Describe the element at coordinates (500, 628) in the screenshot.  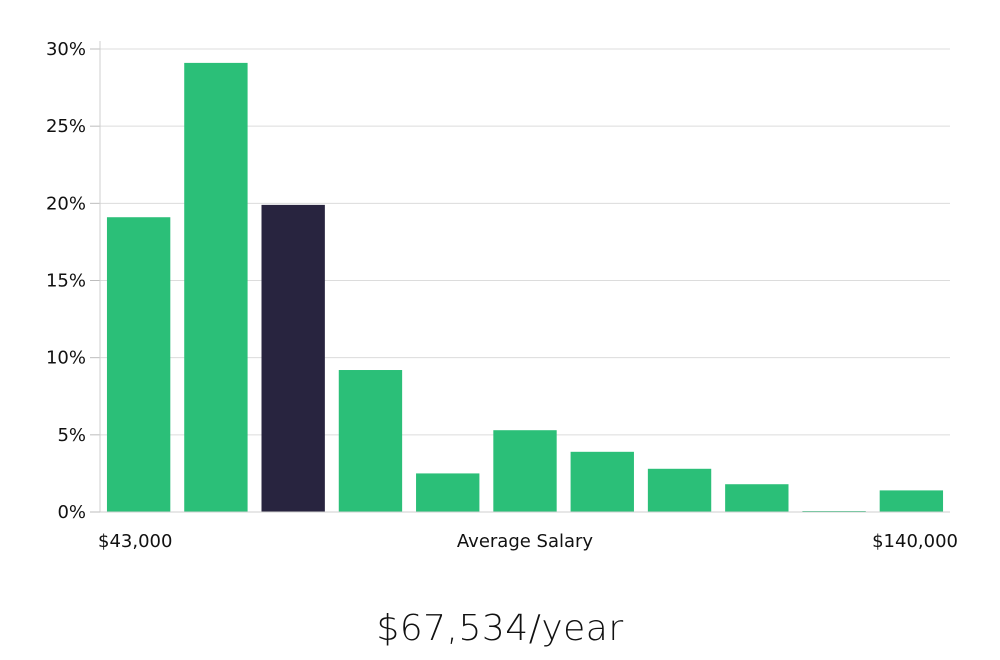
I see `average-salary-value: $67,534/year` at that location.